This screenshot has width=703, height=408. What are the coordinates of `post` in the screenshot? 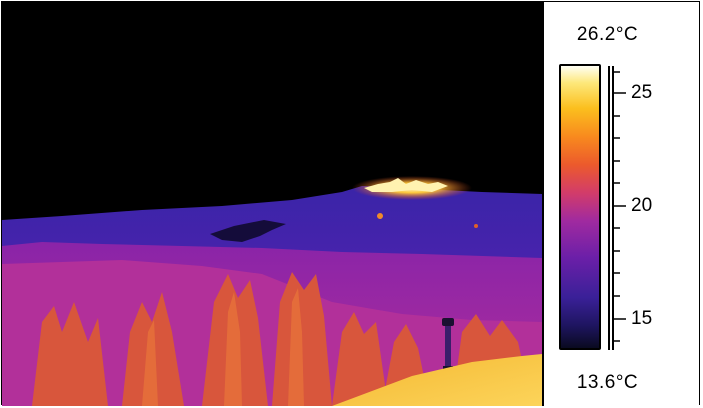 It's located at (448, 347).